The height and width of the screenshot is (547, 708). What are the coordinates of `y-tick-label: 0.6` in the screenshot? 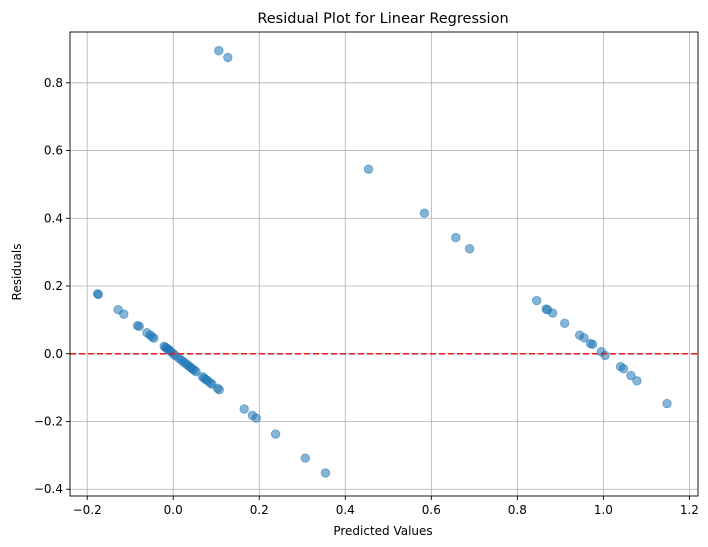 It's located at (53, 151).